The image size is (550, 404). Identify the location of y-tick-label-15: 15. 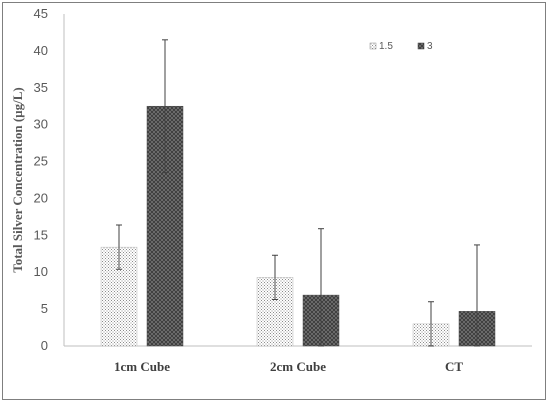
(41, 234).